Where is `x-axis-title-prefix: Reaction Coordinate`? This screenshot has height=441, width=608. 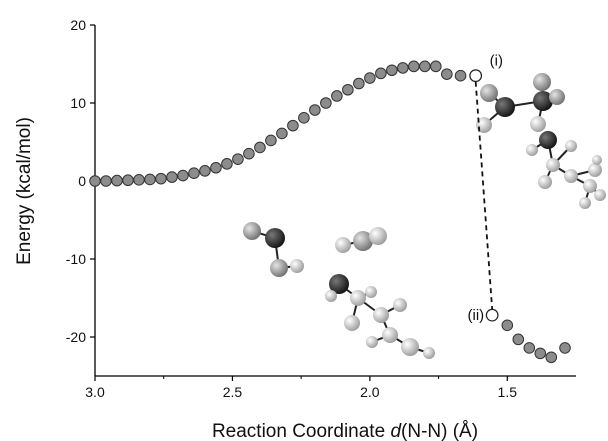
x-axis-title-prefix: Reaction Coordinate is located at coordinates (301, 431).